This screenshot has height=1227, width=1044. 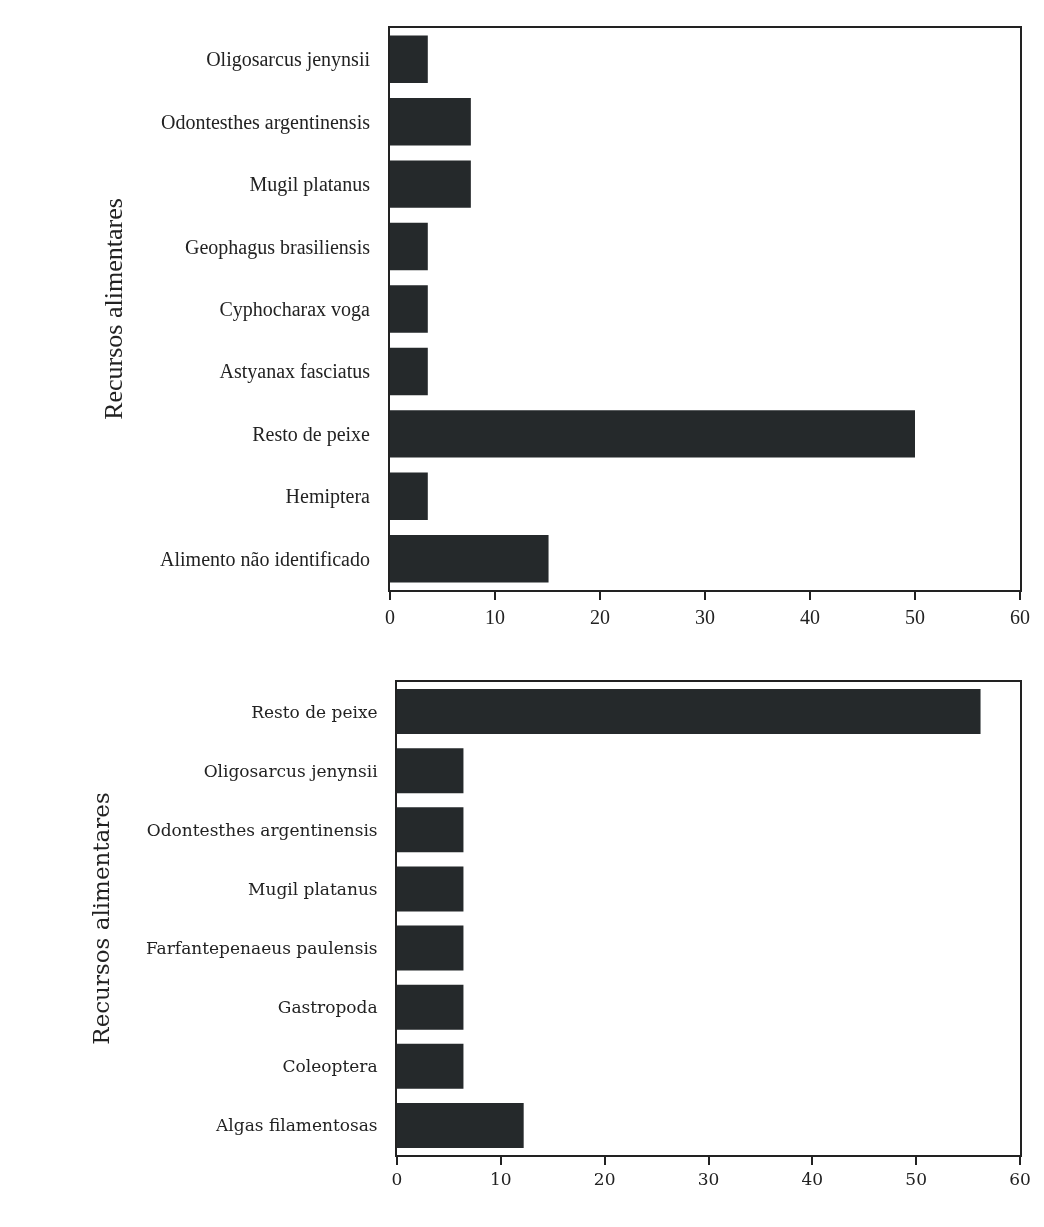 I want to click on y-tick-label: Coleoptera, so click(x=330, y=1066).